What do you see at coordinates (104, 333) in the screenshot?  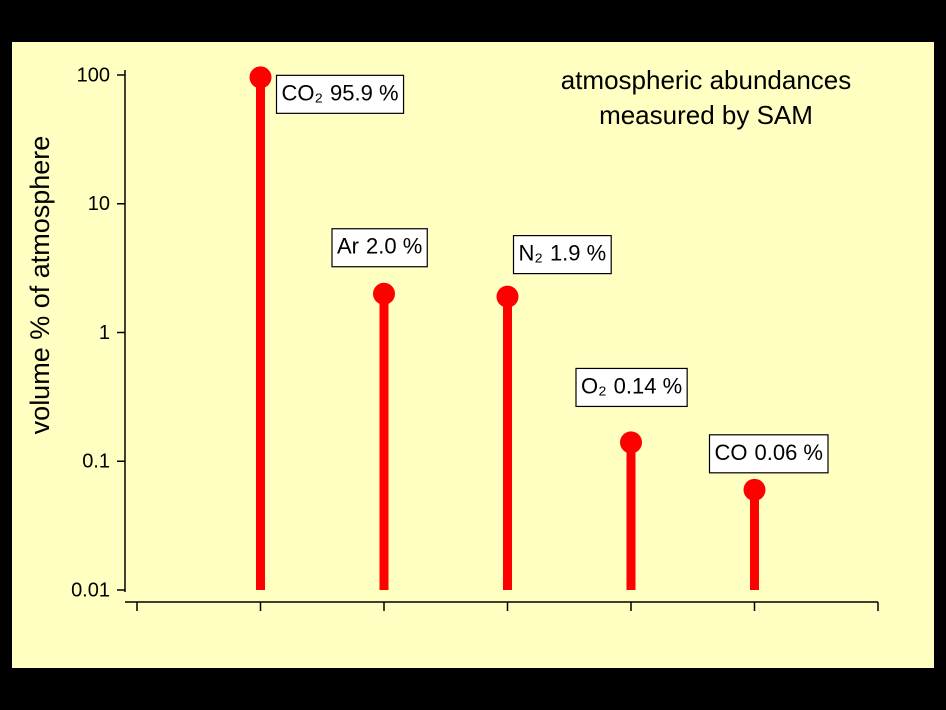 I see `y-tick-label: 1` at bounding box center [104, 333].